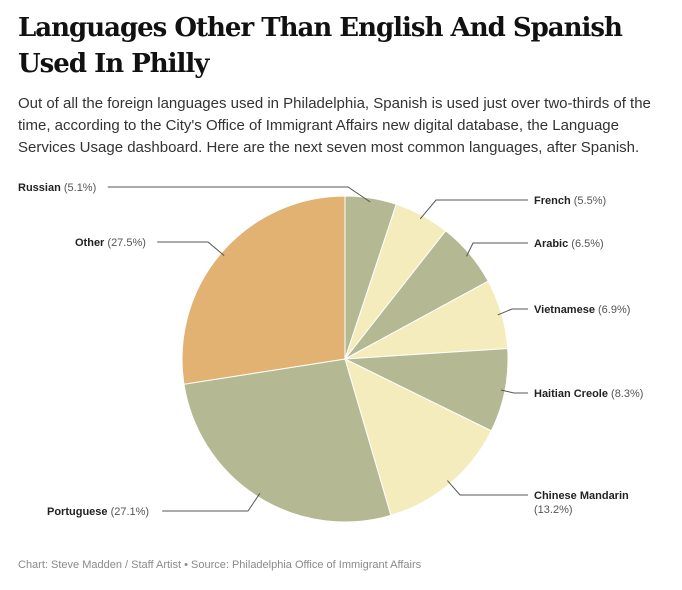 The height and width of the screenshot is (590, 682). I want to click on leader-line-french, so click(473, 209).